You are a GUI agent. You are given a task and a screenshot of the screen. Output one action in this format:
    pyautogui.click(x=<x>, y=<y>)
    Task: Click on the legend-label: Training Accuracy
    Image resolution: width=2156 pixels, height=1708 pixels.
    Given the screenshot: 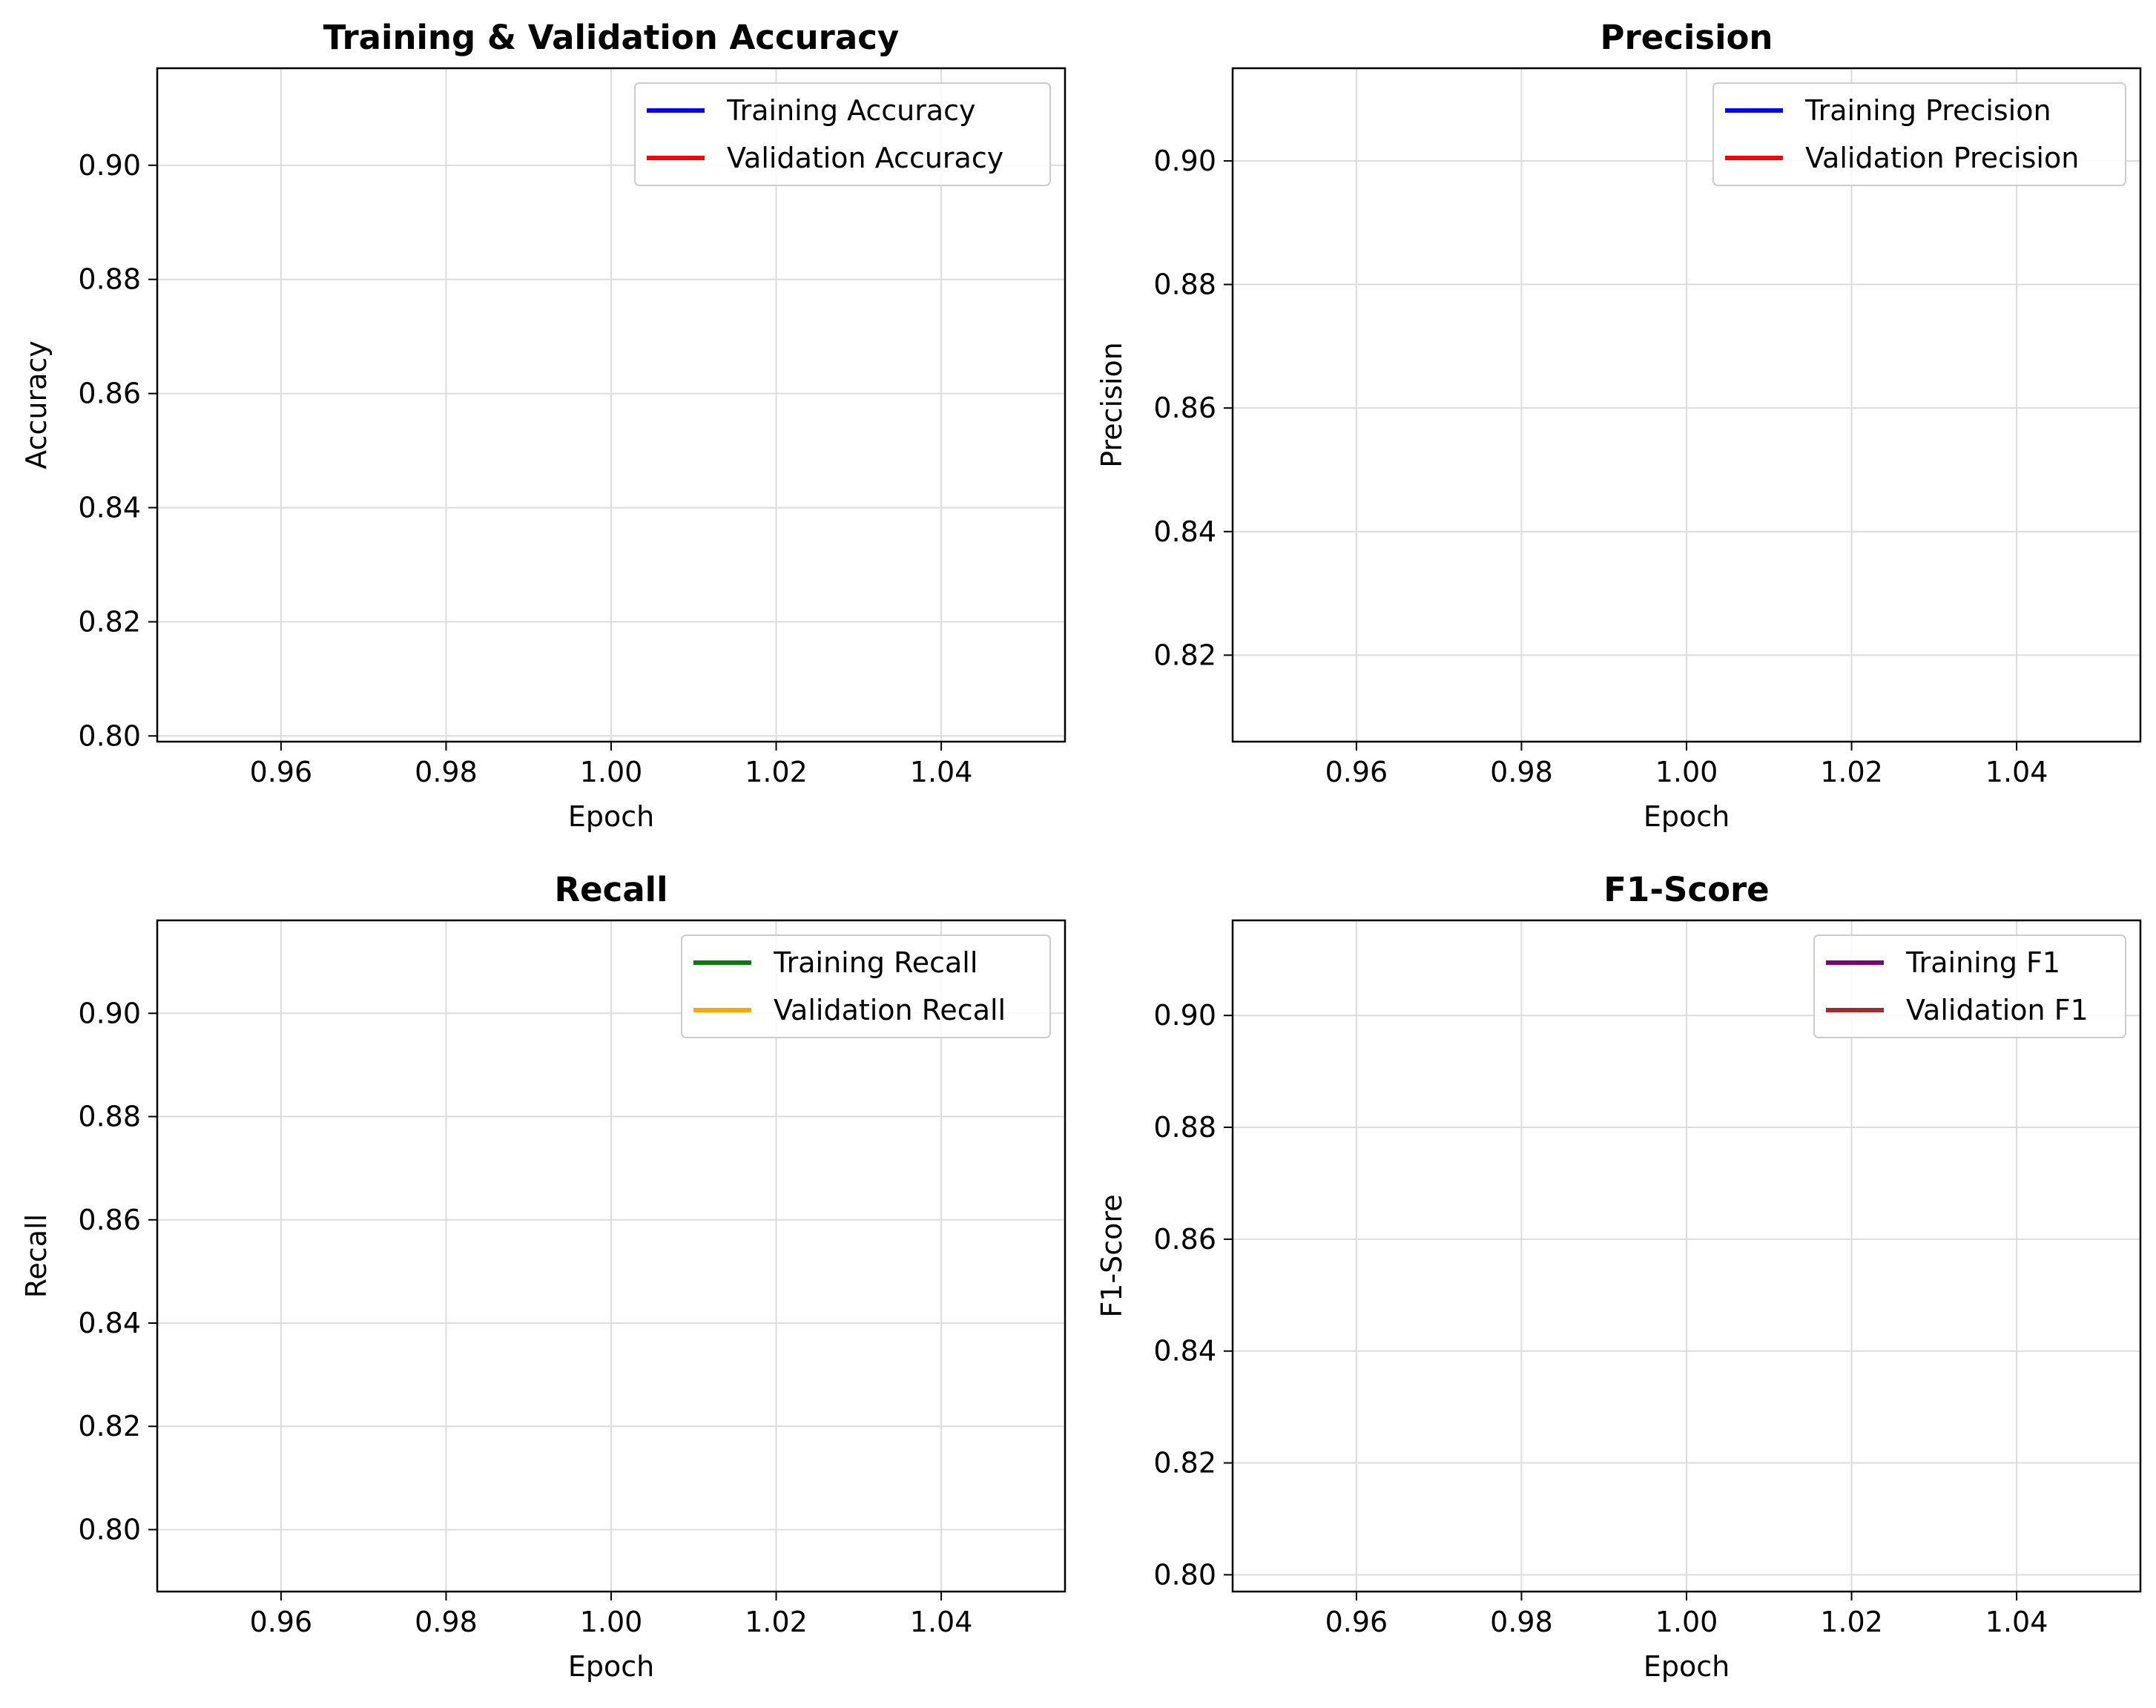 What is the action you would take?
    pyautogui.click(x=851, y=111)
    